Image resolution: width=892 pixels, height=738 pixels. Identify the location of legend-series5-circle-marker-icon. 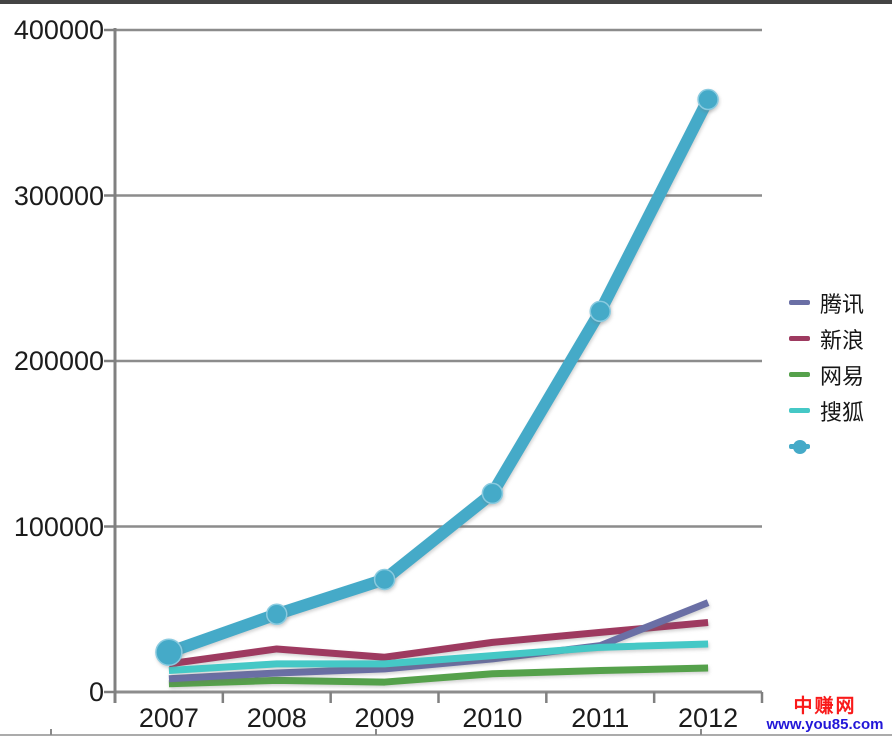
(799, 446).